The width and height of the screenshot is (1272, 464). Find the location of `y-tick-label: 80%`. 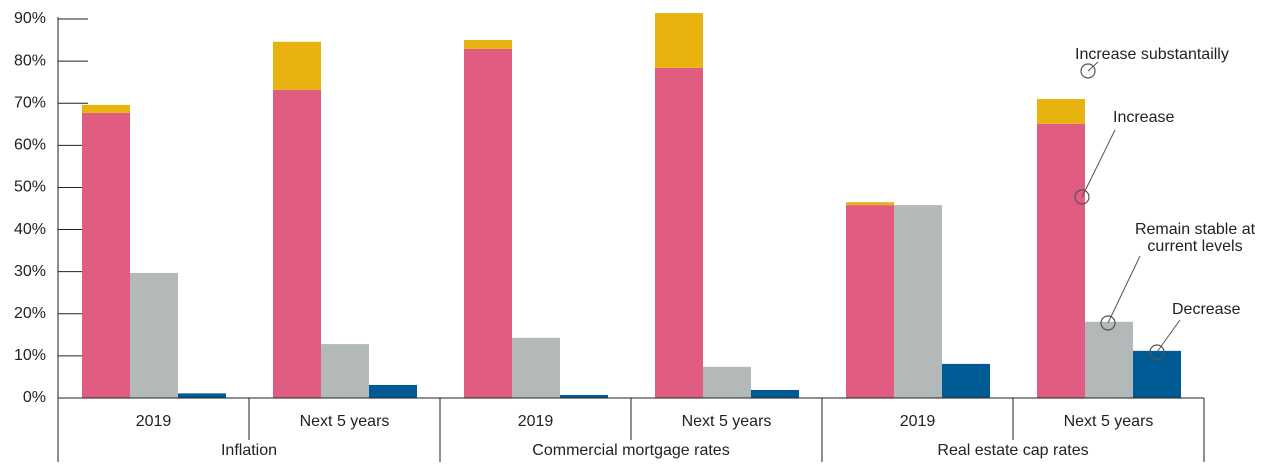

y-tick-label: 80% is located at coordinates (30, 60).